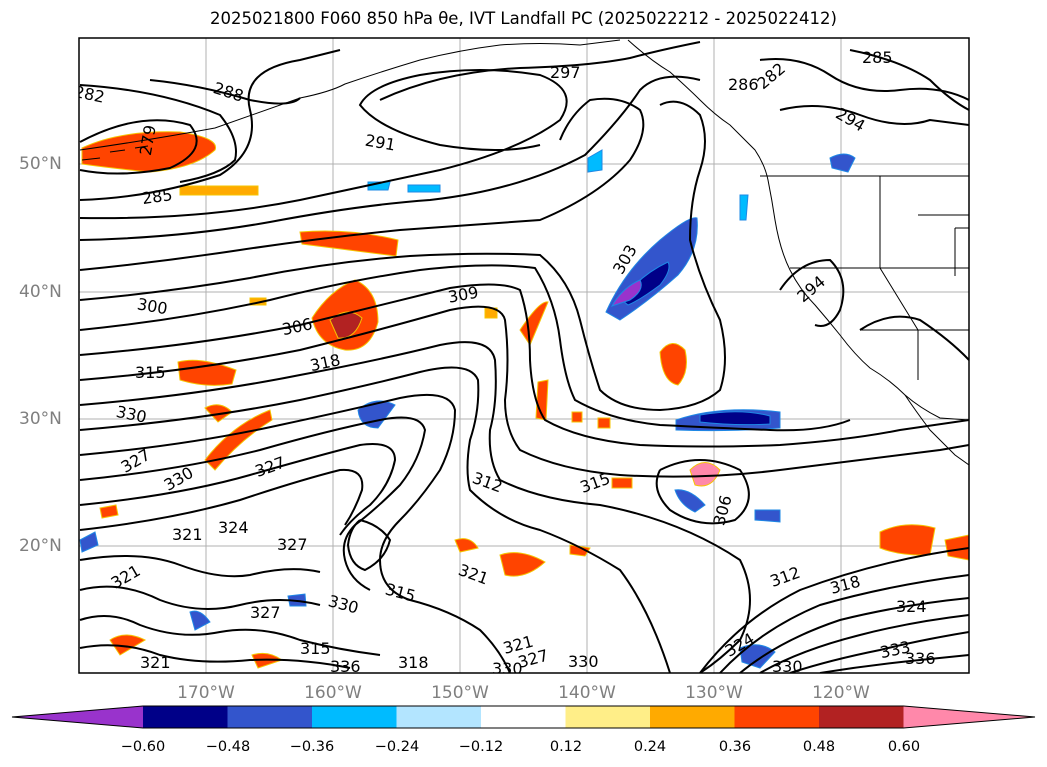  I want to click on clabel: 324, so click(911, 606).